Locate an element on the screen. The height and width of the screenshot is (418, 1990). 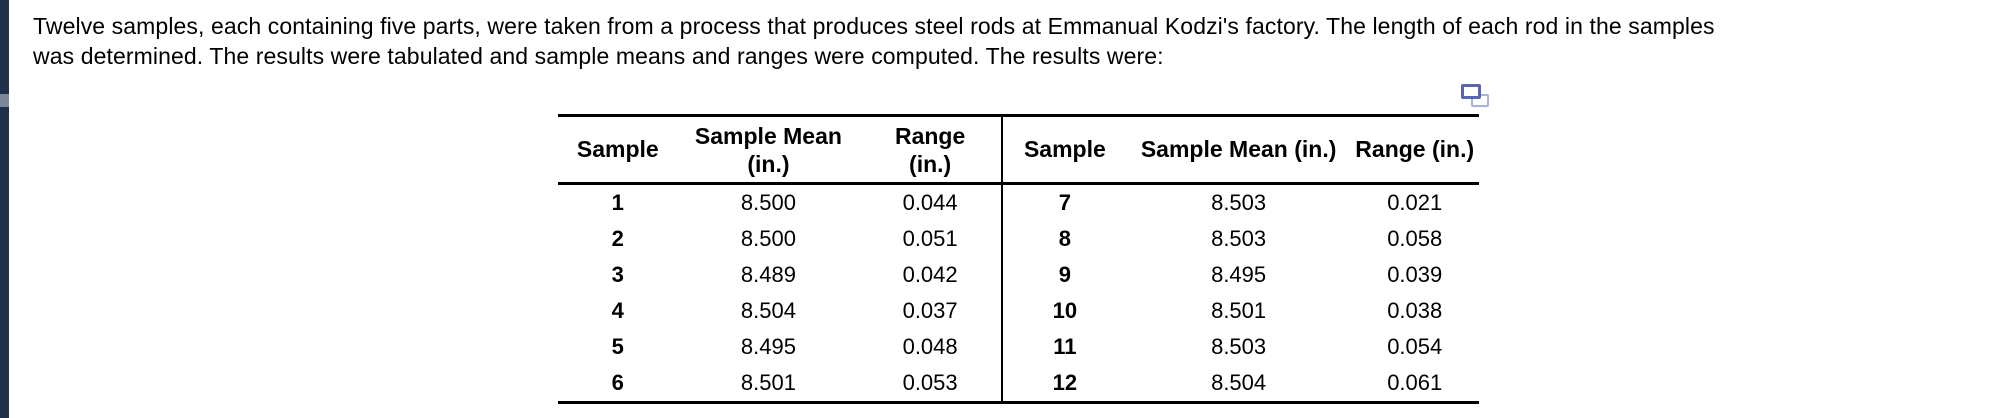
table-row: 11 8.503 0.054 is located at coordinates (1241, 347).